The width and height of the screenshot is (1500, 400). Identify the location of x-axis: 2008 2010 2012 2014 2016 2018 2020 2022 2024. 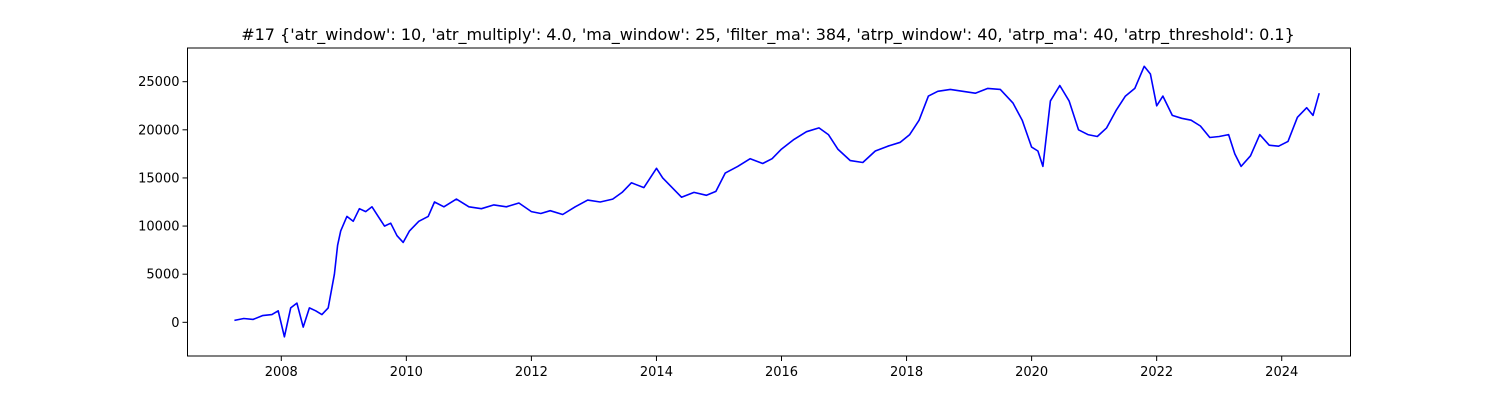
(781, 368).